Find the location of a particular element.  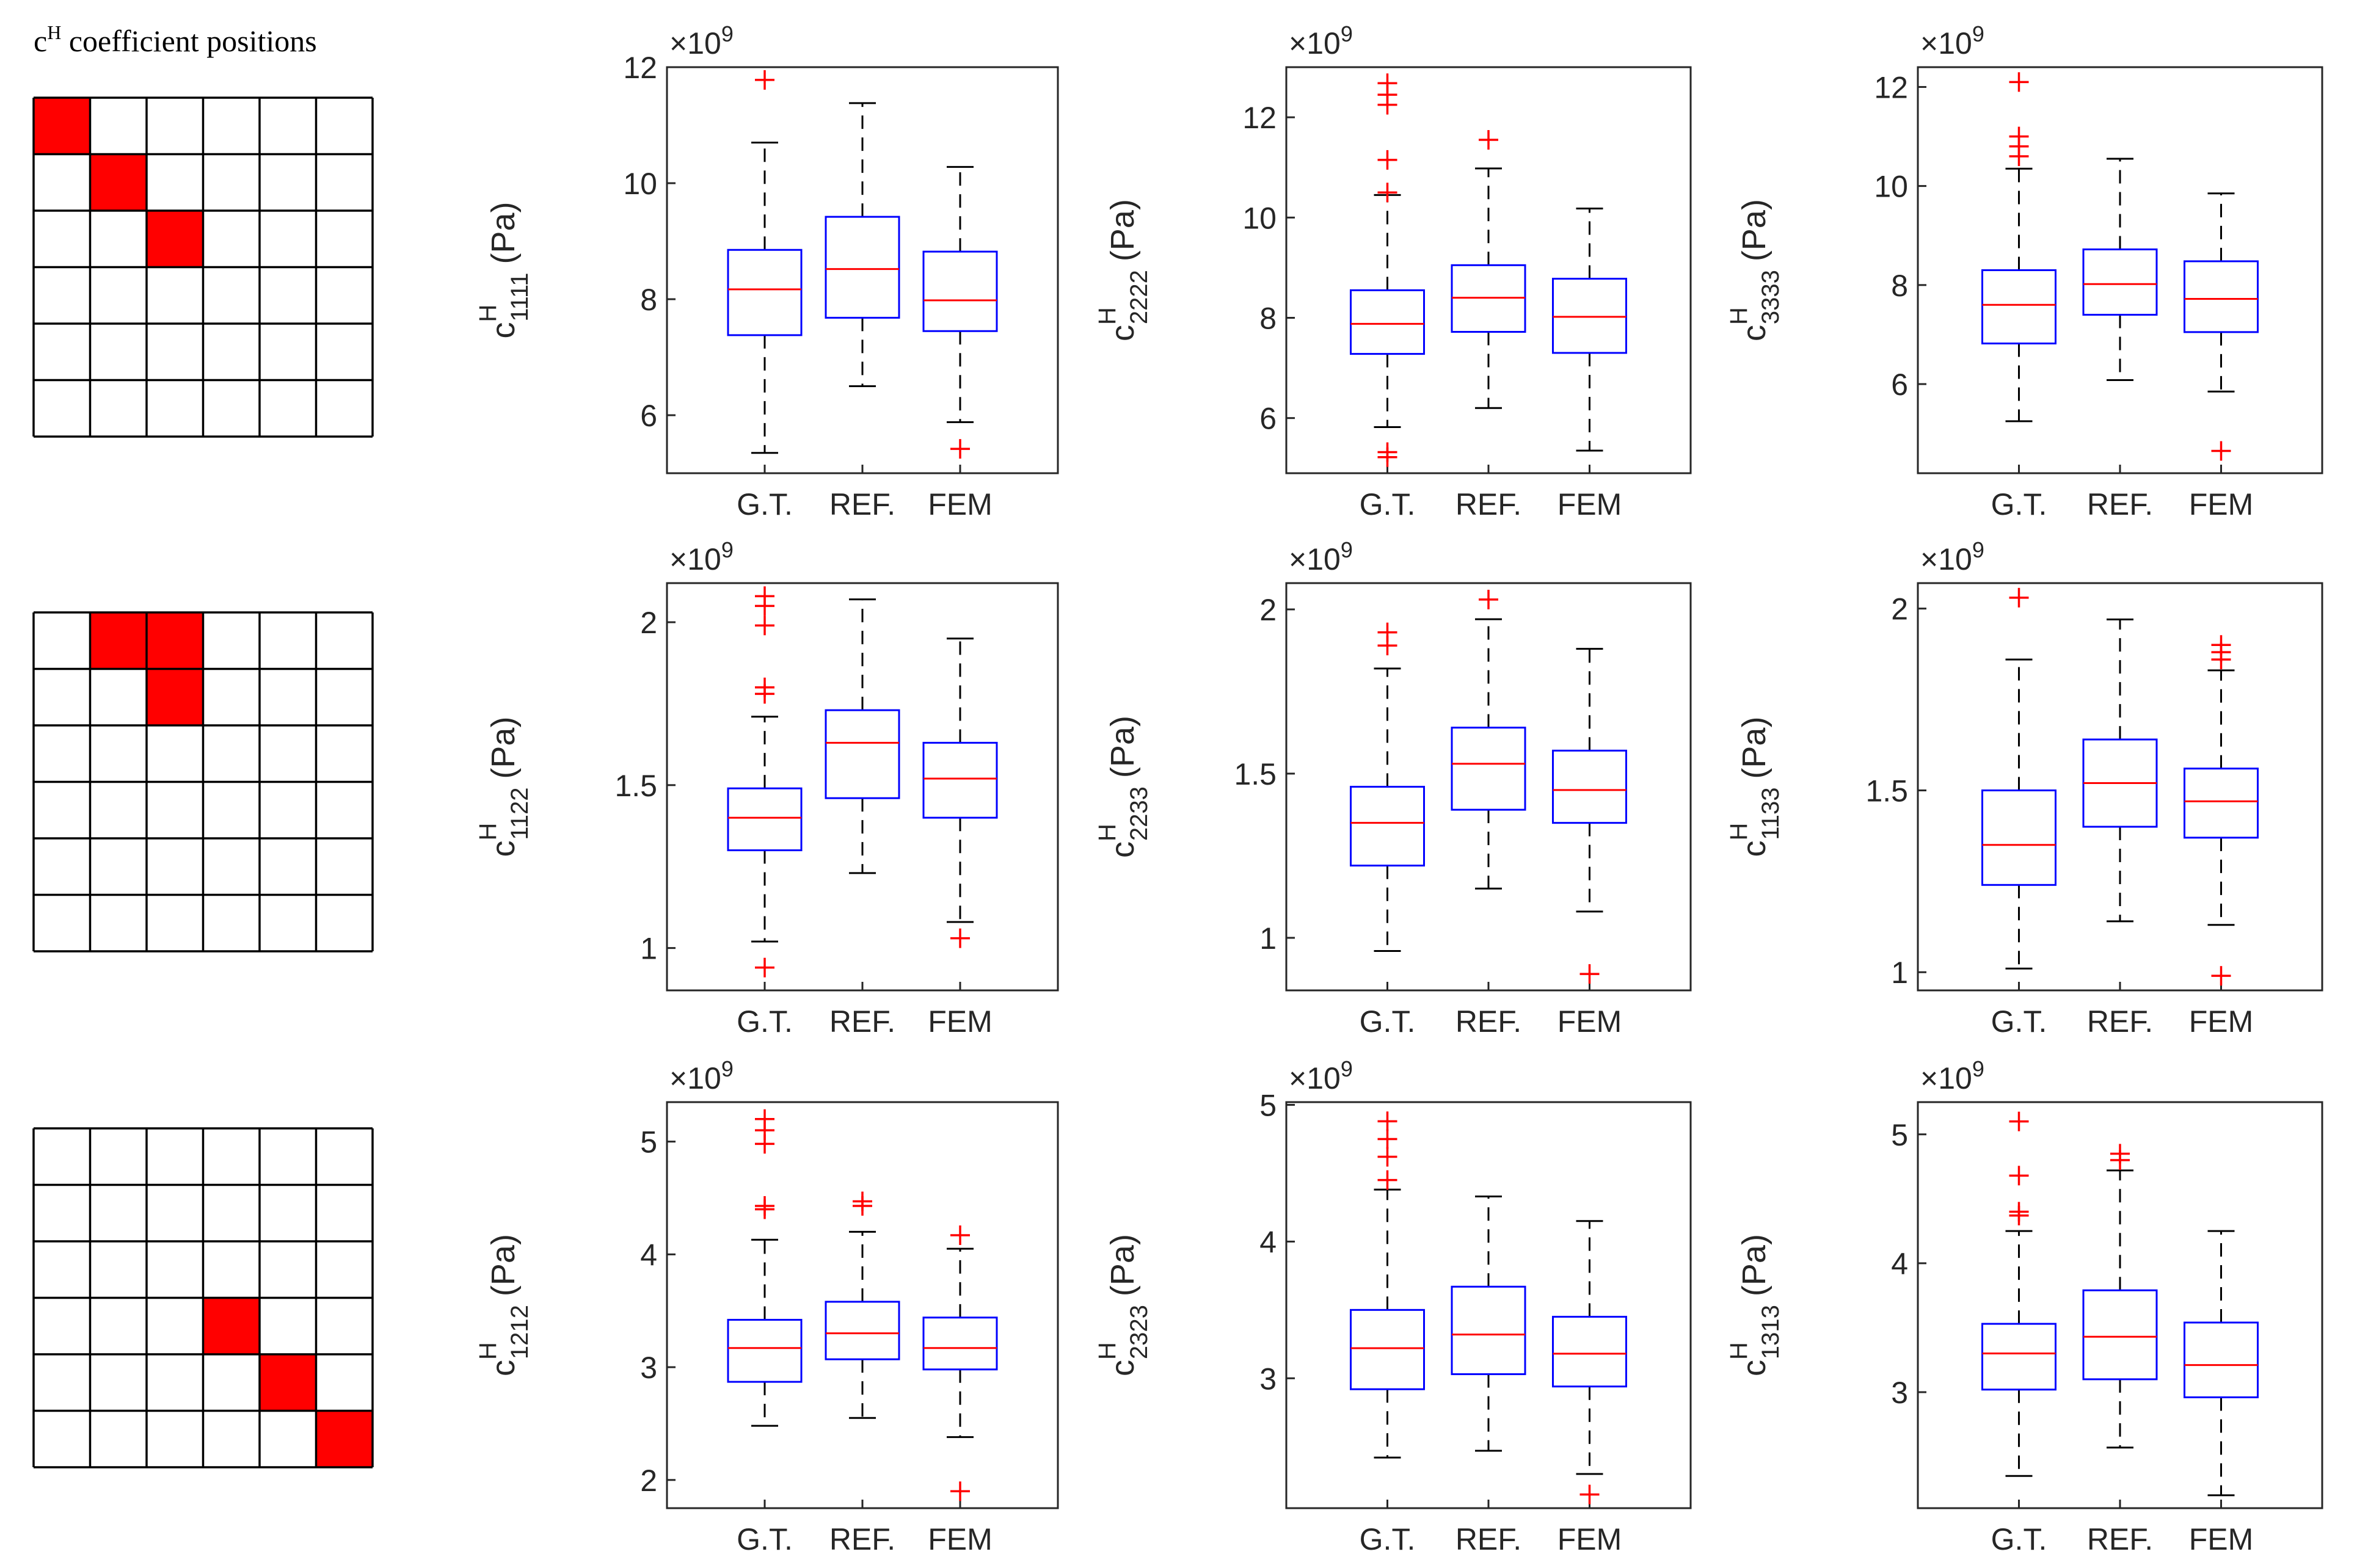

y-tick-label: 3 is located at coordinates (1899, 1393).